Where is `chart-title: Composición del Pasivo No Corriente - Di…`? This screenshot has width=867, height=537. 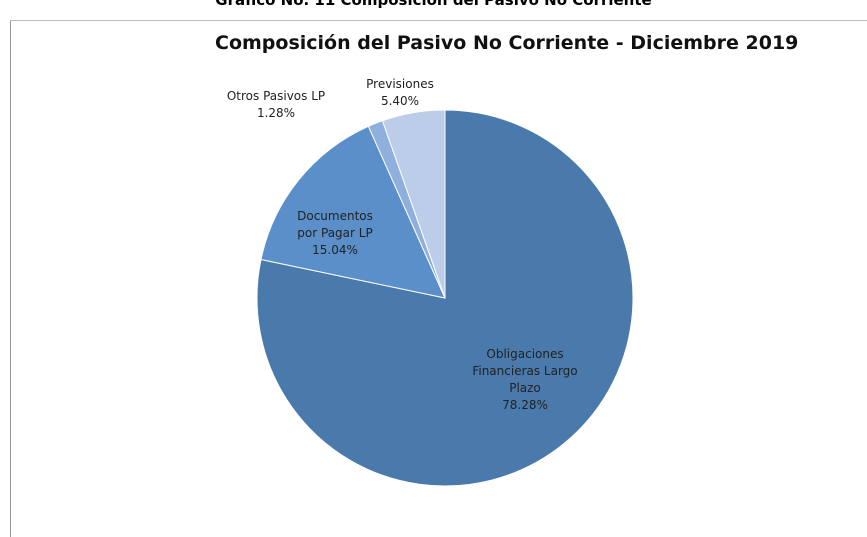 chart-title: Composición del Pasivo No Corriente - Di… is located at coordinates (507, 43).